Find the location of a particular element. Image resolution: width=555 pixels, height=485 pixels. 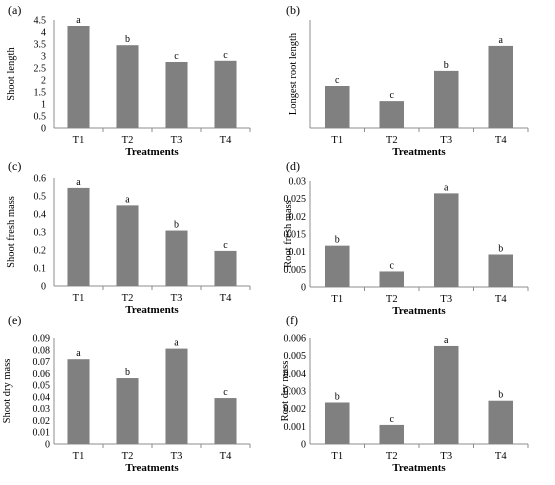

y-tick-label: 0.05 is located at coordinates (42, 386).